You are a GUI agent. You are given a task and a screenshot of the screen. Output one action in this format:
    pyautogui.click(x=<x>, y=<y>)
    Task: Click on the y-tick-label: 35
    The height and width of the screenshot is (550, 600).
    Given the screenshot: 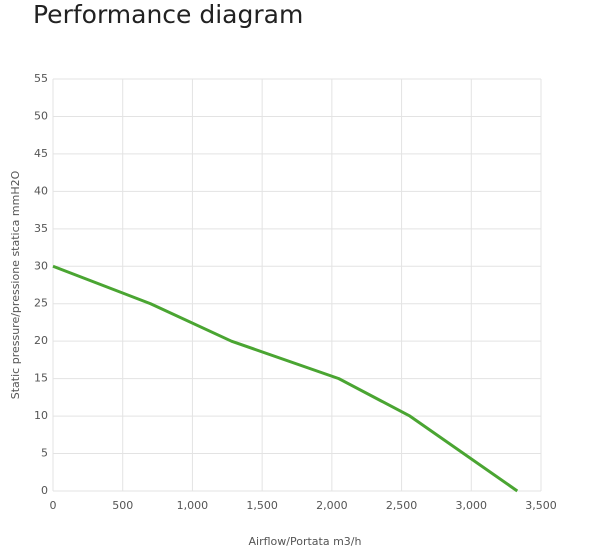 What is the action you would take?
    pyautogui.click(x=41, y=228)
    